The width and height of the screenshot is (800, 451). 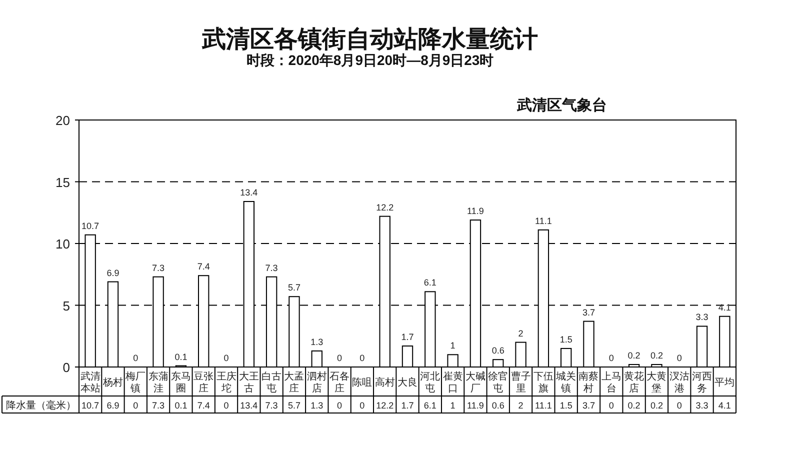 I want to click on x-tick-label: 东马圈, so click(x=180, y=382).